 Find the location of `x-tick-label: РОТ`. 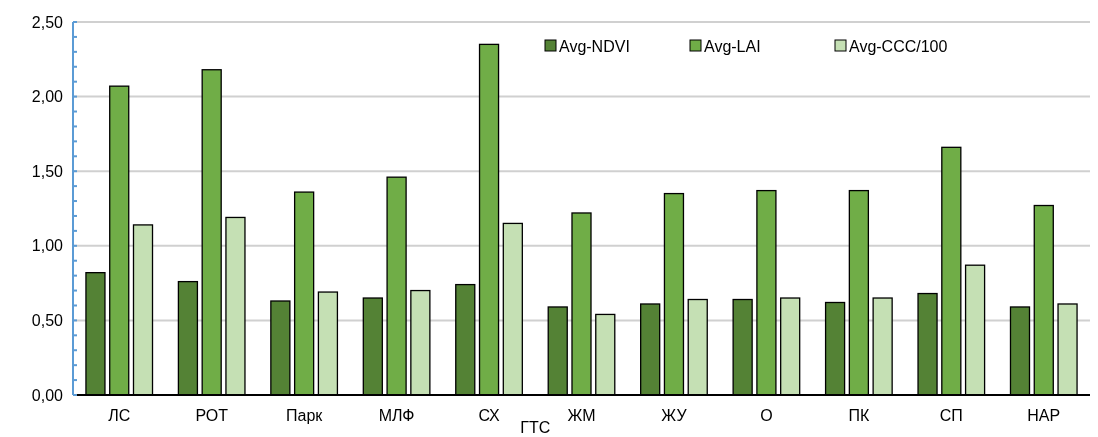

x-tick-label: РОТ is located at coordinates (212, 415).